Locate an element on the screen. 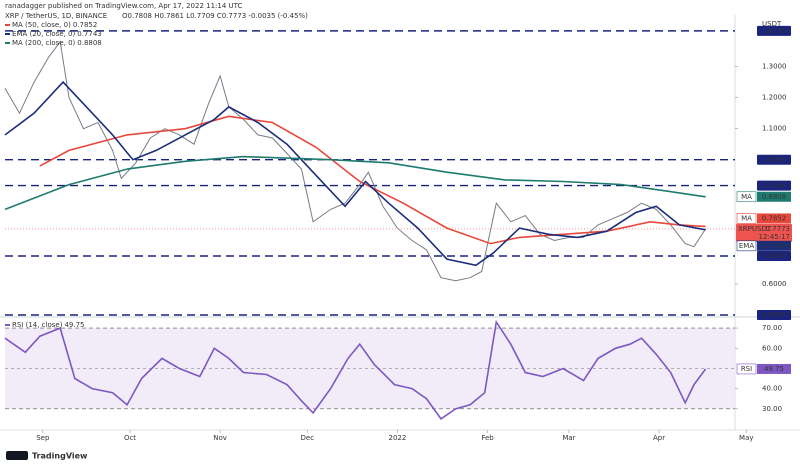 The image size is (800, 466). level-label: 1.4150 is located at coordinates (774, 31).